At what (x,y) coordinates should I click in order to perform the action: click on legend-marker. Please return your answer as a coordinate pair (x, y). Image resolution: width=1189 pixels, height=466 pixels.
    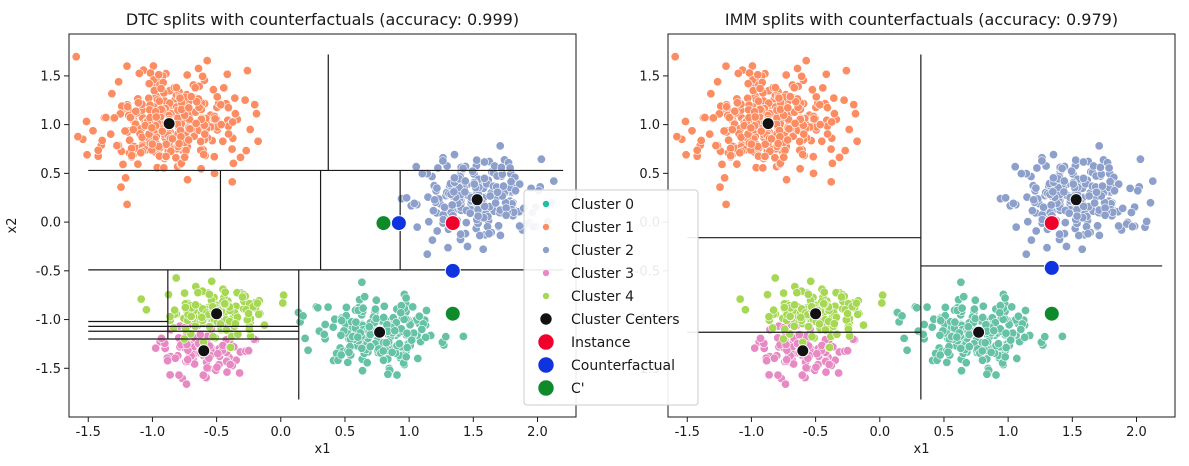
    Looking at the image, I should click on (546, 296).